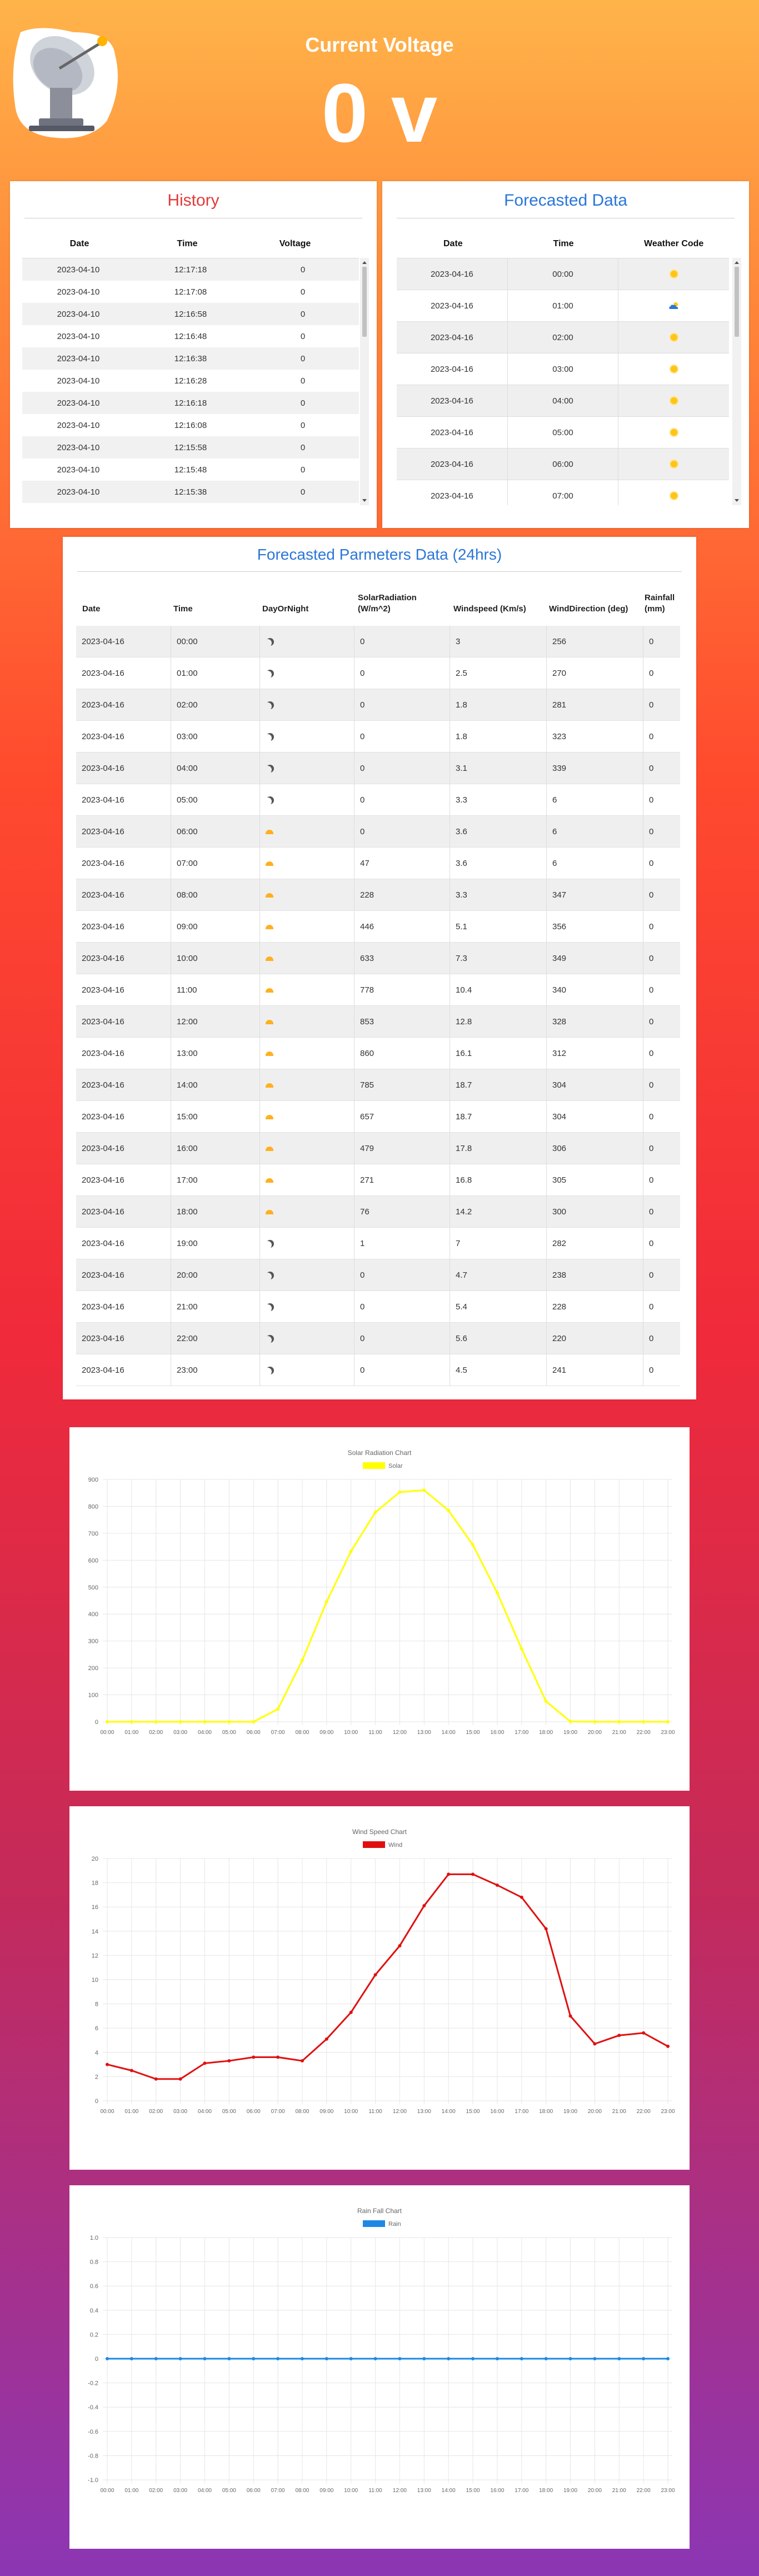 Image resolution: width=759 pixels, height=2576 pixels. I want to click on legend-label: Solar, so click(395, 1466).